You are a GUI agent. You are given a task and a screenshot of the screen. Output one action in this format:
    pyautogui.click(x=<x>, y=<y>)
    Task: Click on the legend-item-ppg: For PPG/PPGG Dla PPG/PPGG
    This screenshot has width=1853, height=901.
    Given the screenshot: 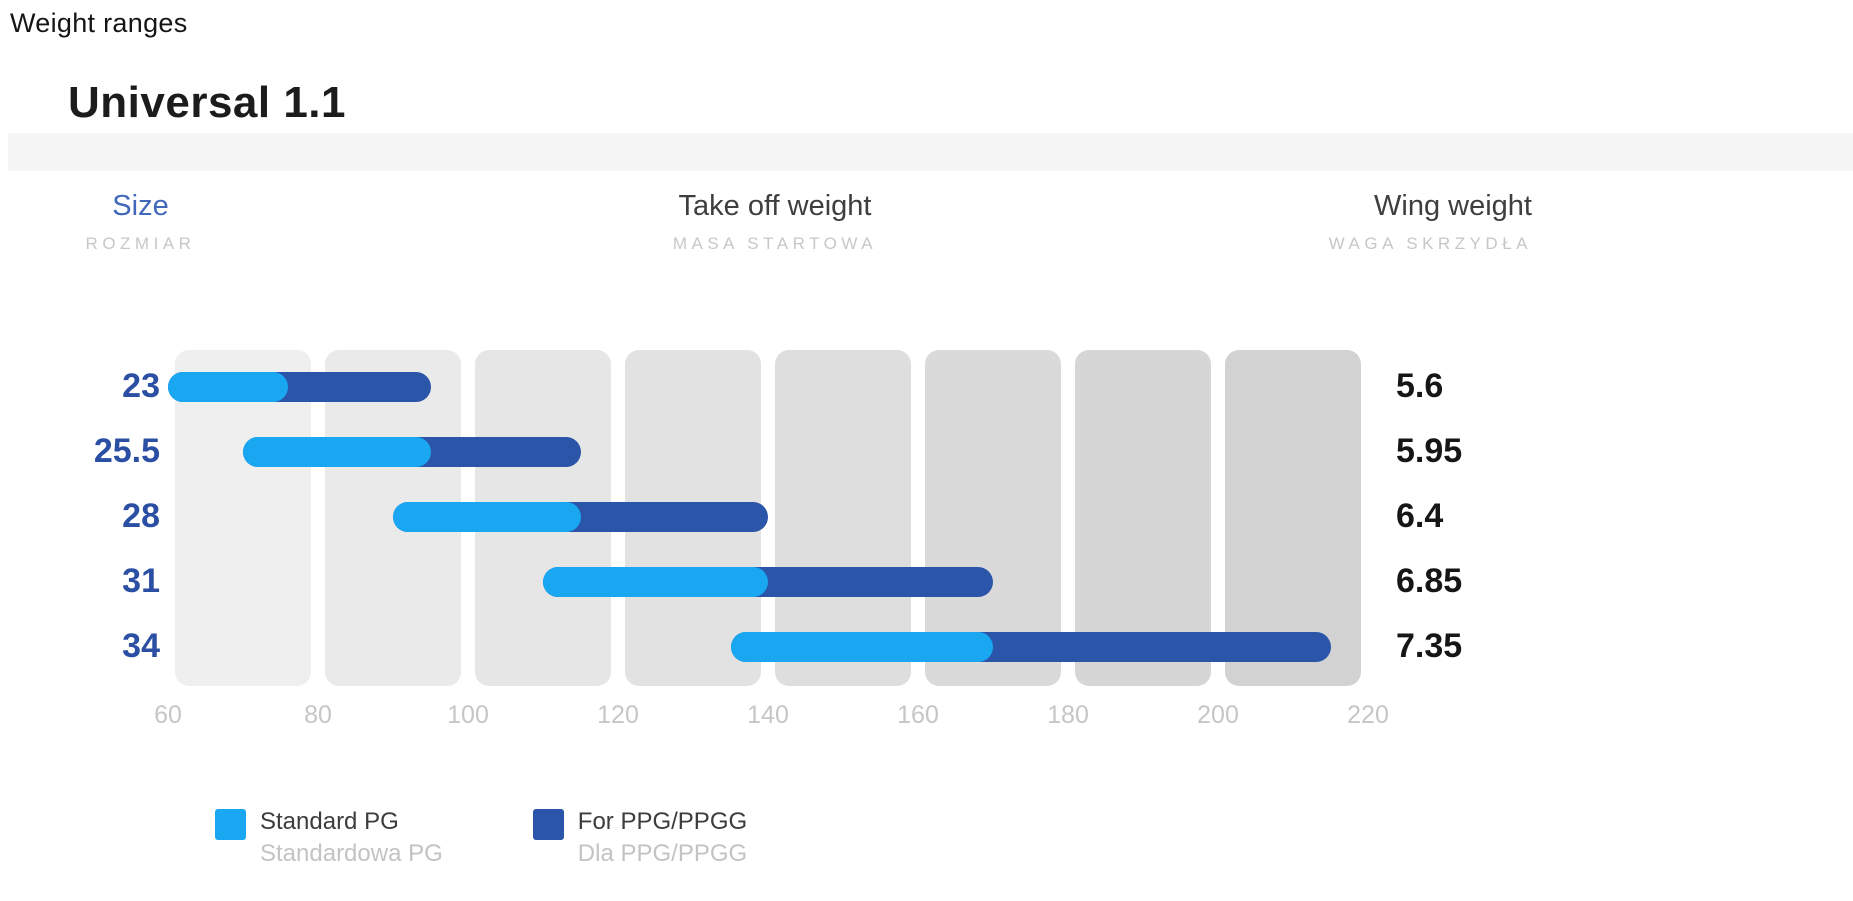 What is the action you would take?
    pyautogui.click(x=640, y=841)
    